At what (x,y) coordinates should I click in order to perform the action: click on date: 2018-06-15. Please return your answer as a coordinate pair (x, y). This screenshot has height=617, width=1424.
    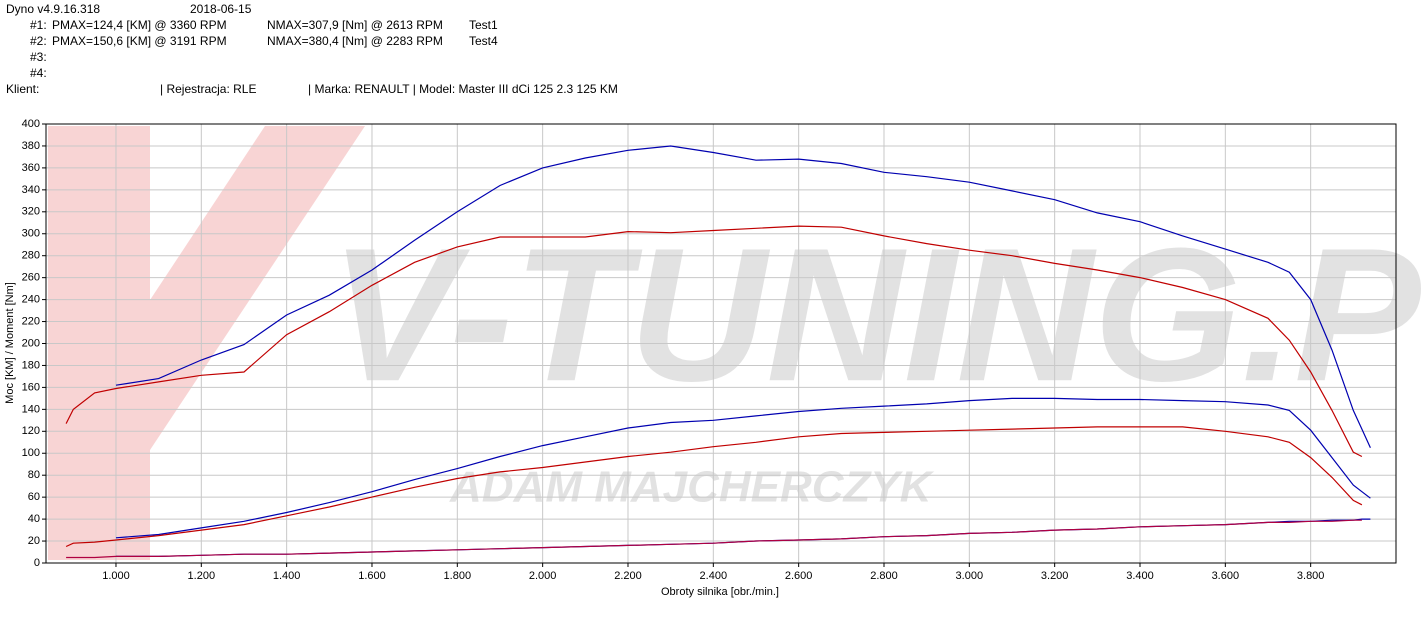
    Looking at the image, I should click on (221, 9).